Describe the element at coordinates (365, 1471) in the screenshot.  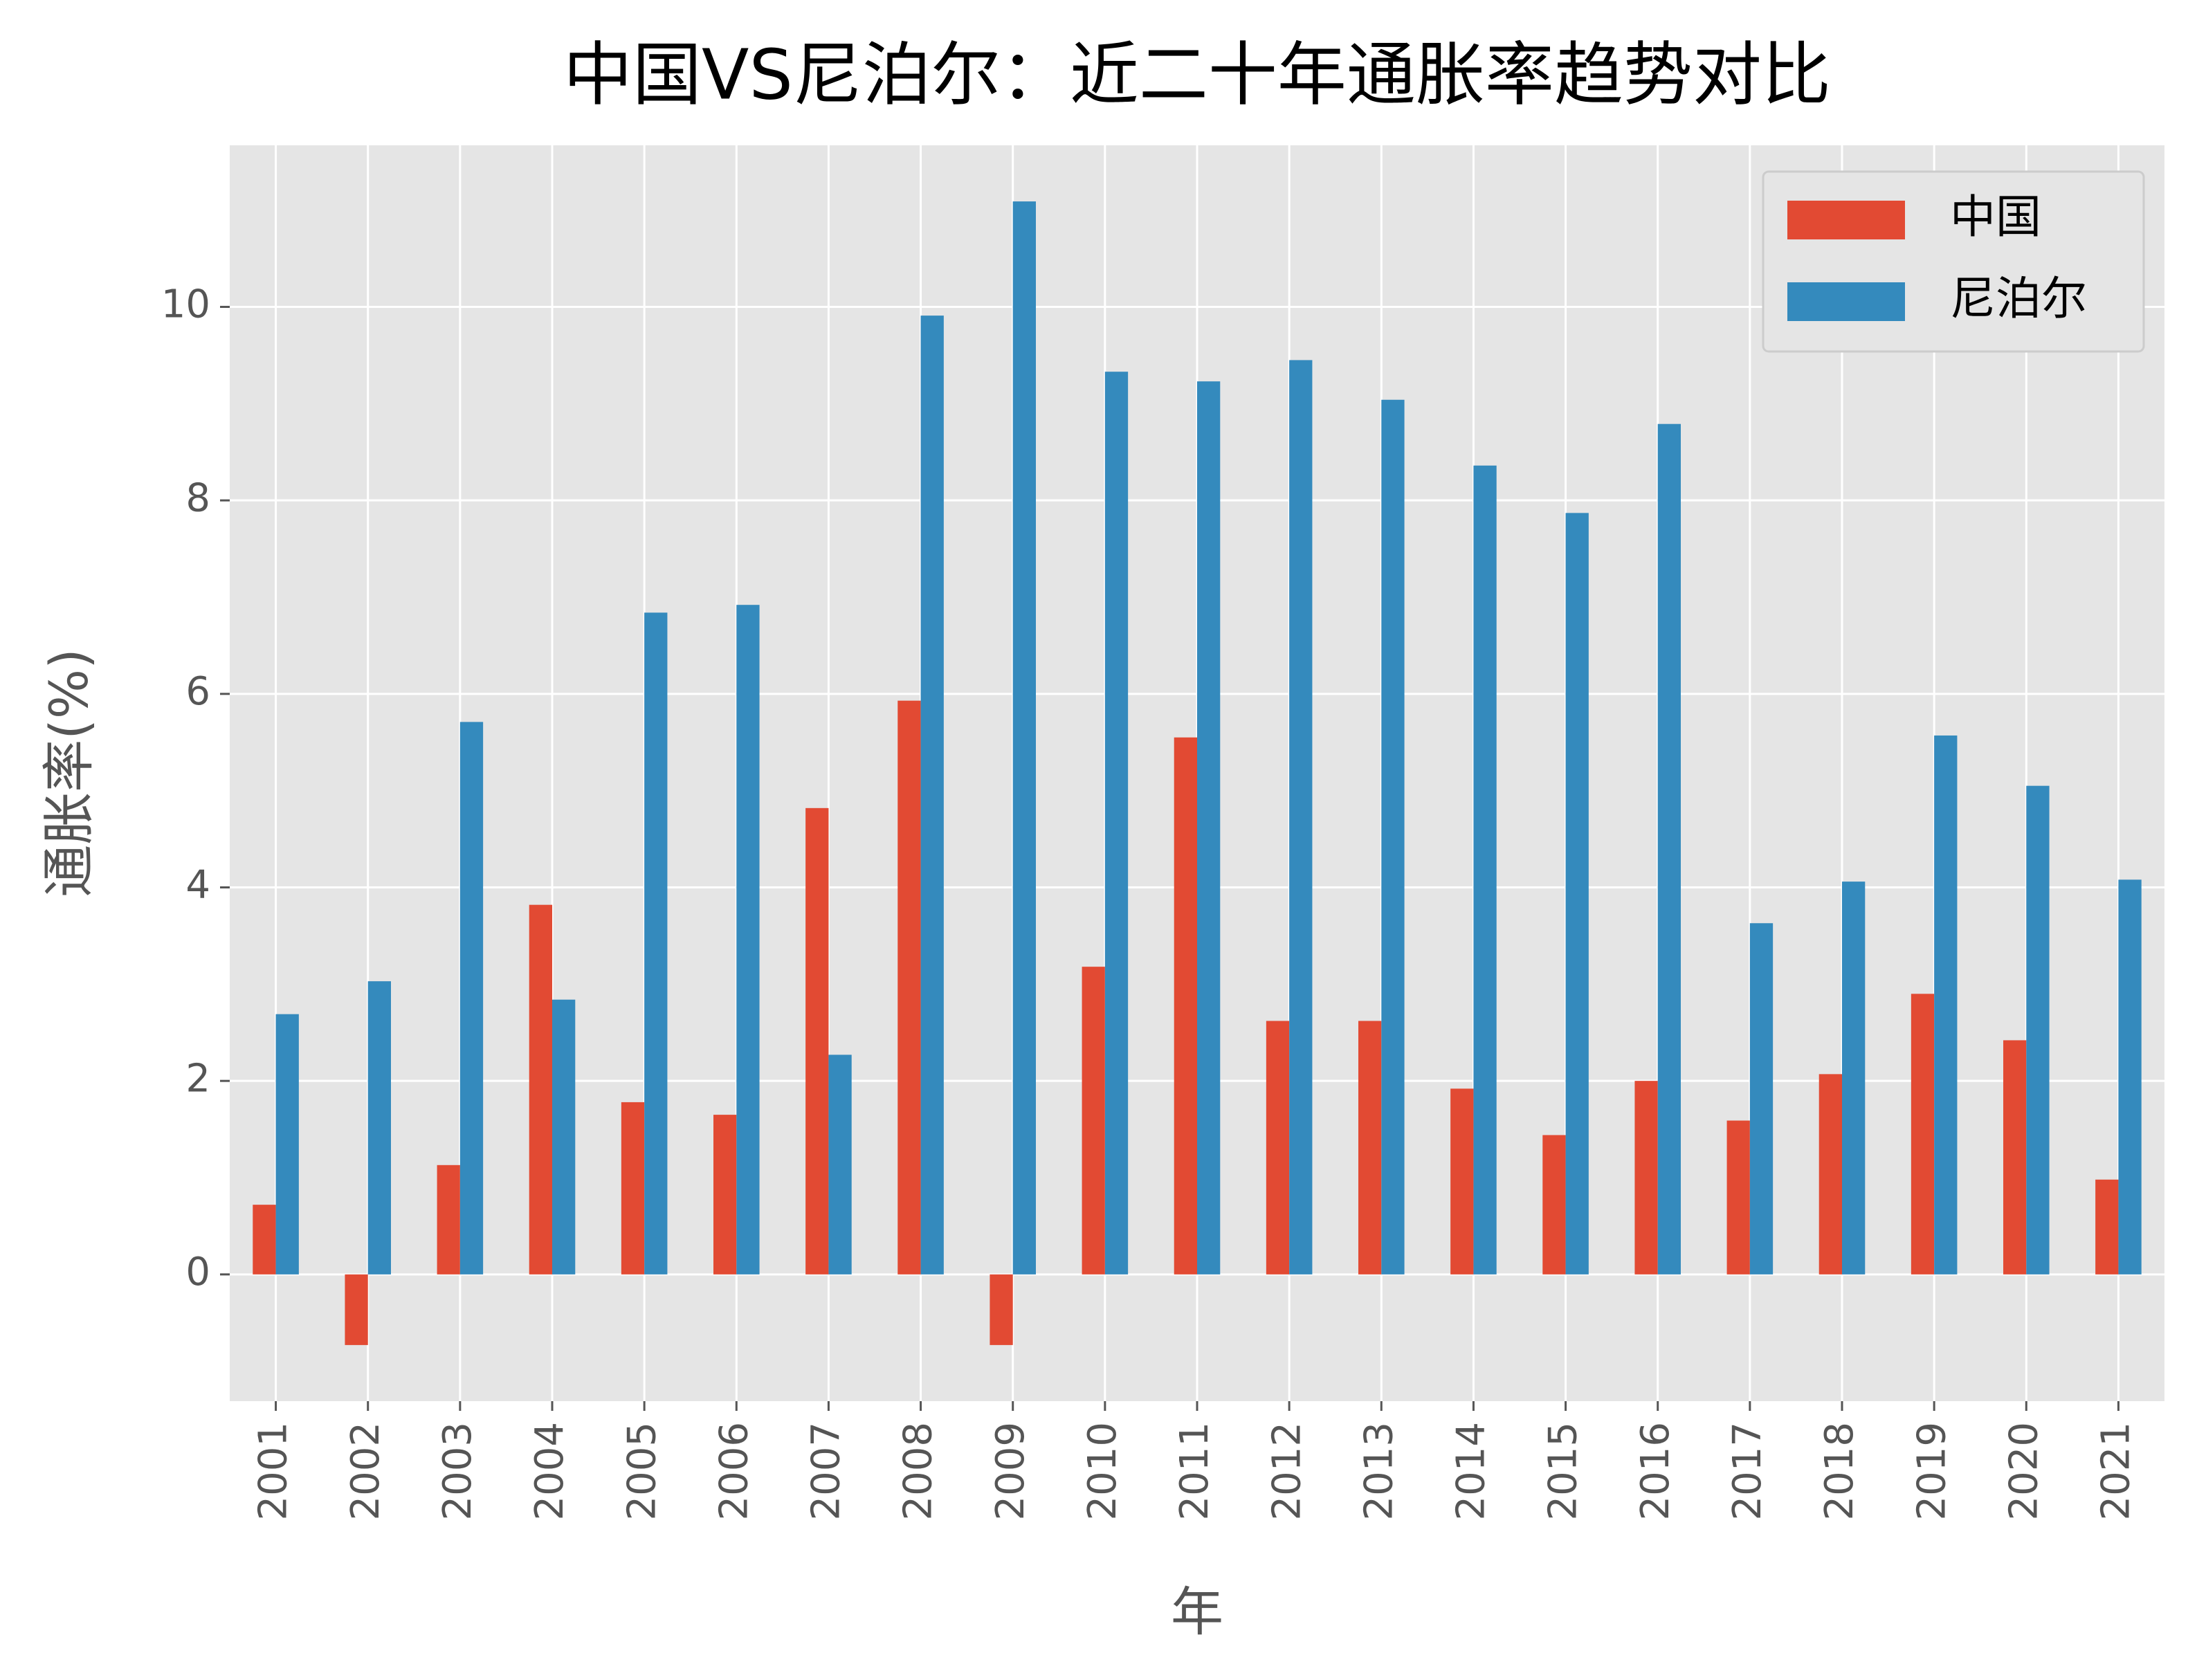
I see `x-tick-label: 2002` at that location.